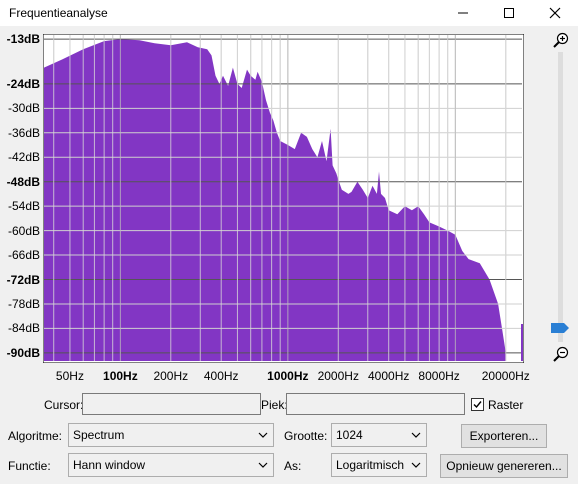 The image size is (578, 484). What do you see at coordinates (29, 466) in the screenshot?
I see `function-label: Functie:` at bounding box center [29, 466].